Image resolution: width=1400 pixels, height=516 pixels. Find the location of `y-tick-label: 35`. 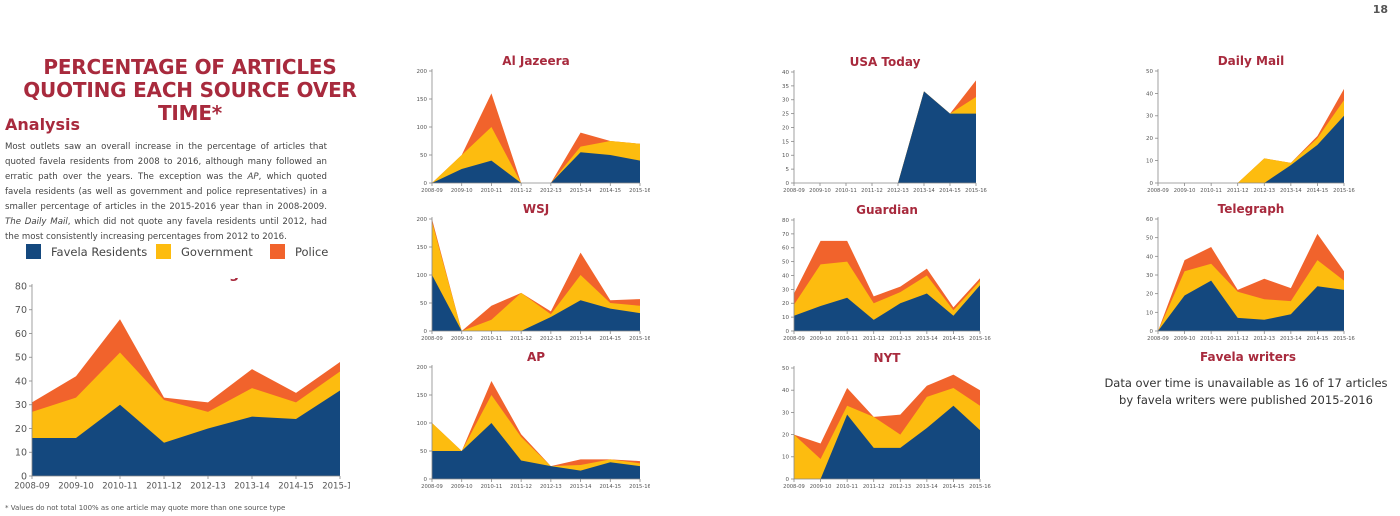

y-tick-label: 35 is located at coordinates (785, 87).